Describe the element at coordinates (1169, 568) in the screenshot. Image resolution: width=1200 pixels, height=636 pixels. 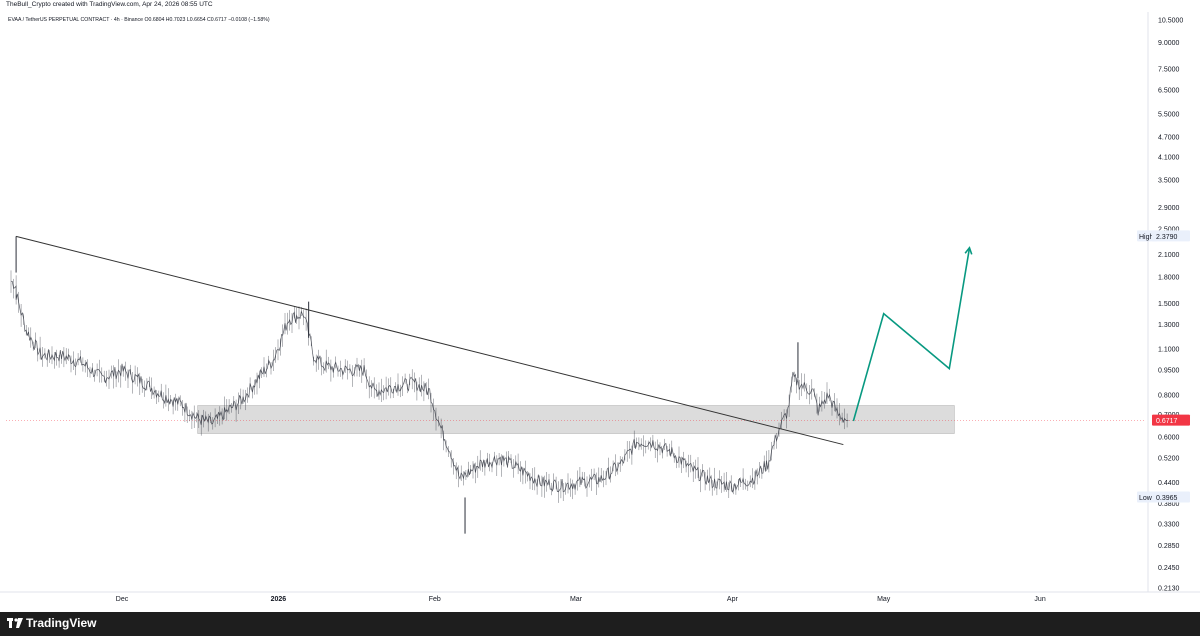
I see `y-tick-label: 0.2450` at that location.